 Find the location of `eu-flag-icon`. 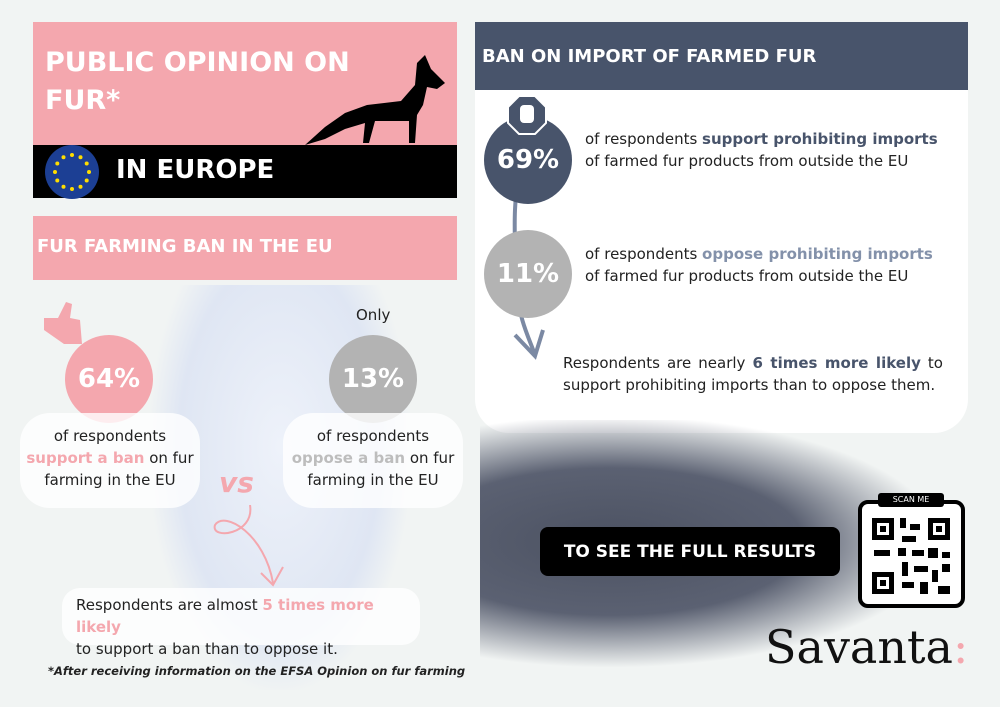

eu-flag-icon is located at coordinates (72, 172).